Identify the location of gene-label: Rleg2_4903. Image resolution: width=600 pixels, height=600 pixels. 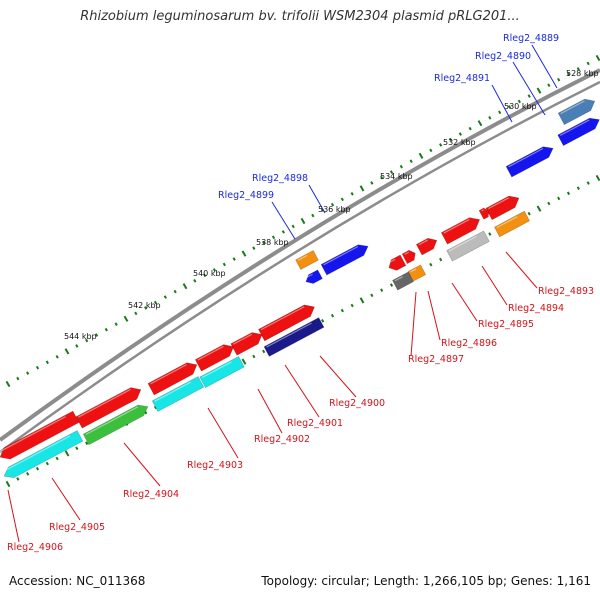
(215, 465).